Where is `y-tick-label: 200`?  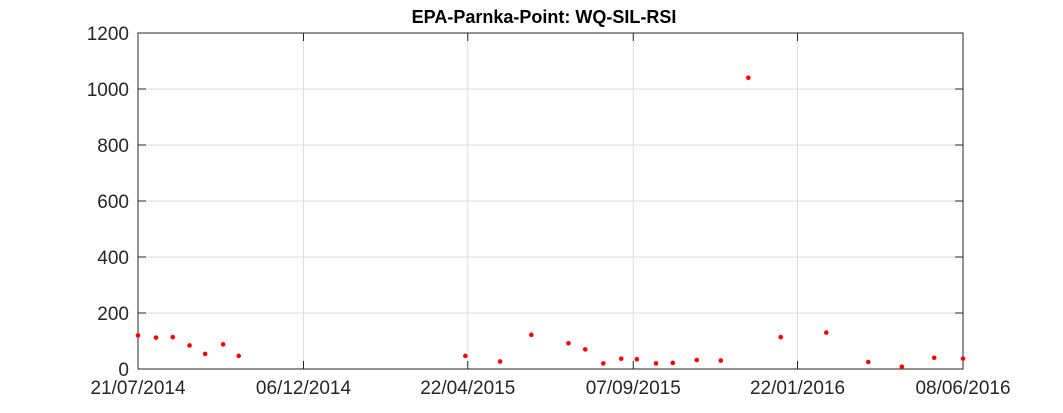 y-tick-label: 200 is located at coordinates (113, 314).